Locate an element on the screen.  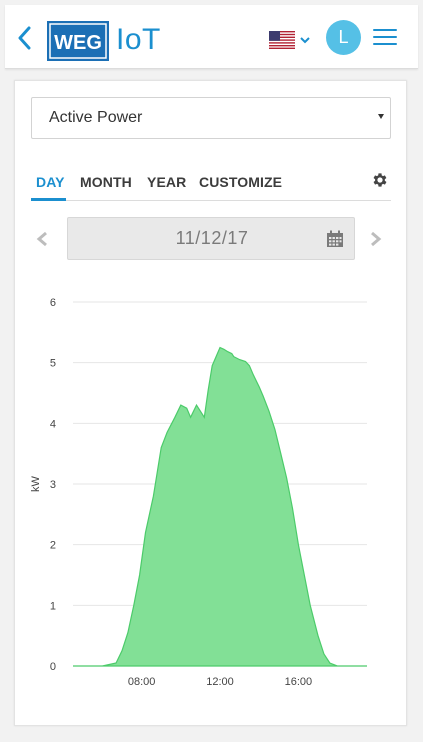
y-tick-label: 5 is located at coordinates (53, 364).